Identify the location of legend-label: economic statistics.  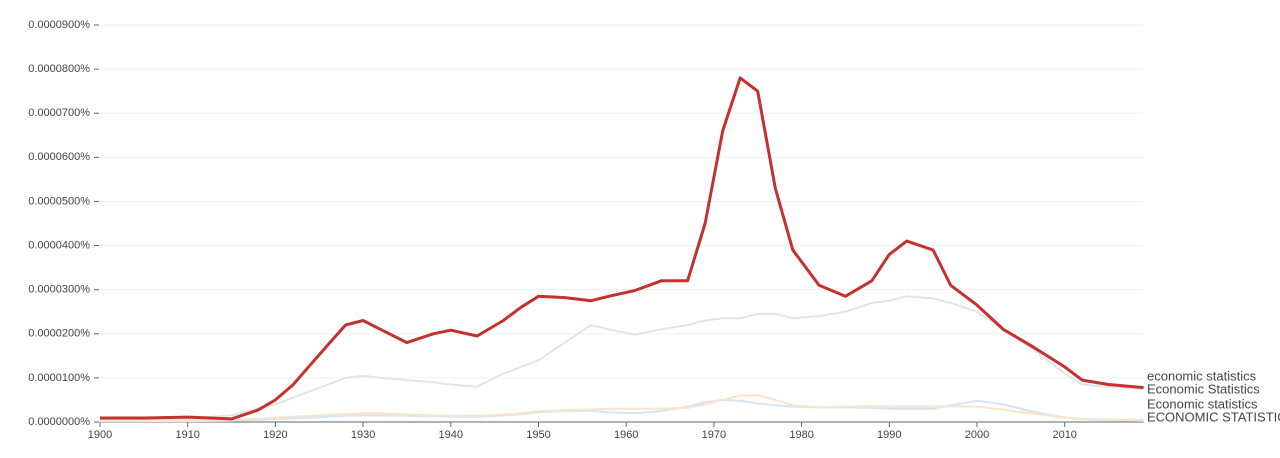
(1202, 375).